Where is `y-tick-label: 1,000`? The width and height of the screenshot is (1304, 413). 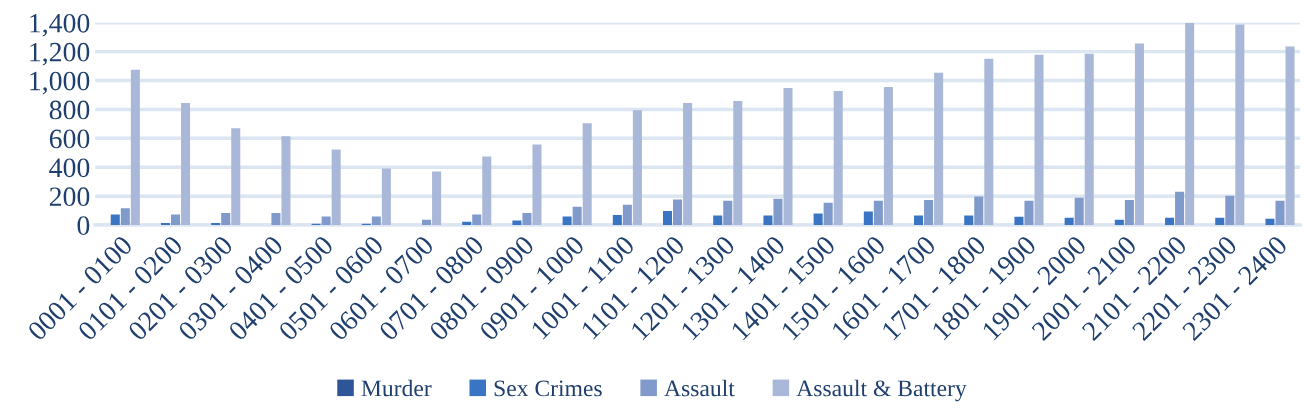
y-tick-label: 1,000 is located at coordinates (60, 83).